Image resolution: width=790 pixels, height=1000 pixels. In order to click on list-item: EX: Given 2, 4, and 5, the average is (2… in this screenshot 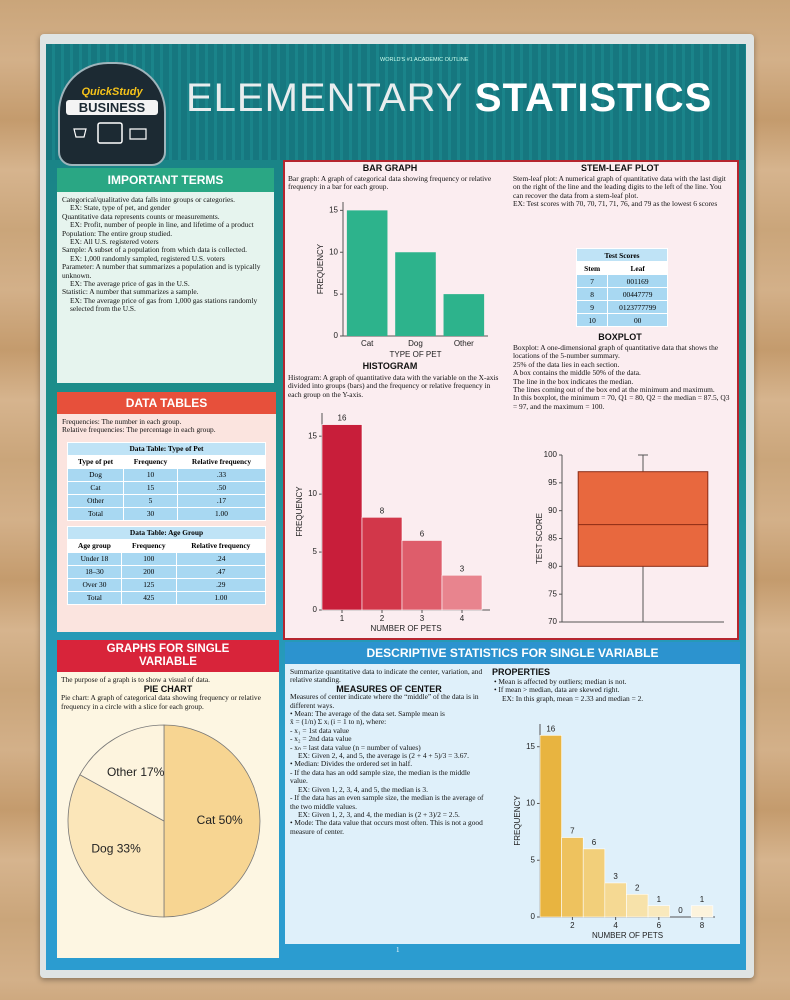, I will do `click(383, 756)`.